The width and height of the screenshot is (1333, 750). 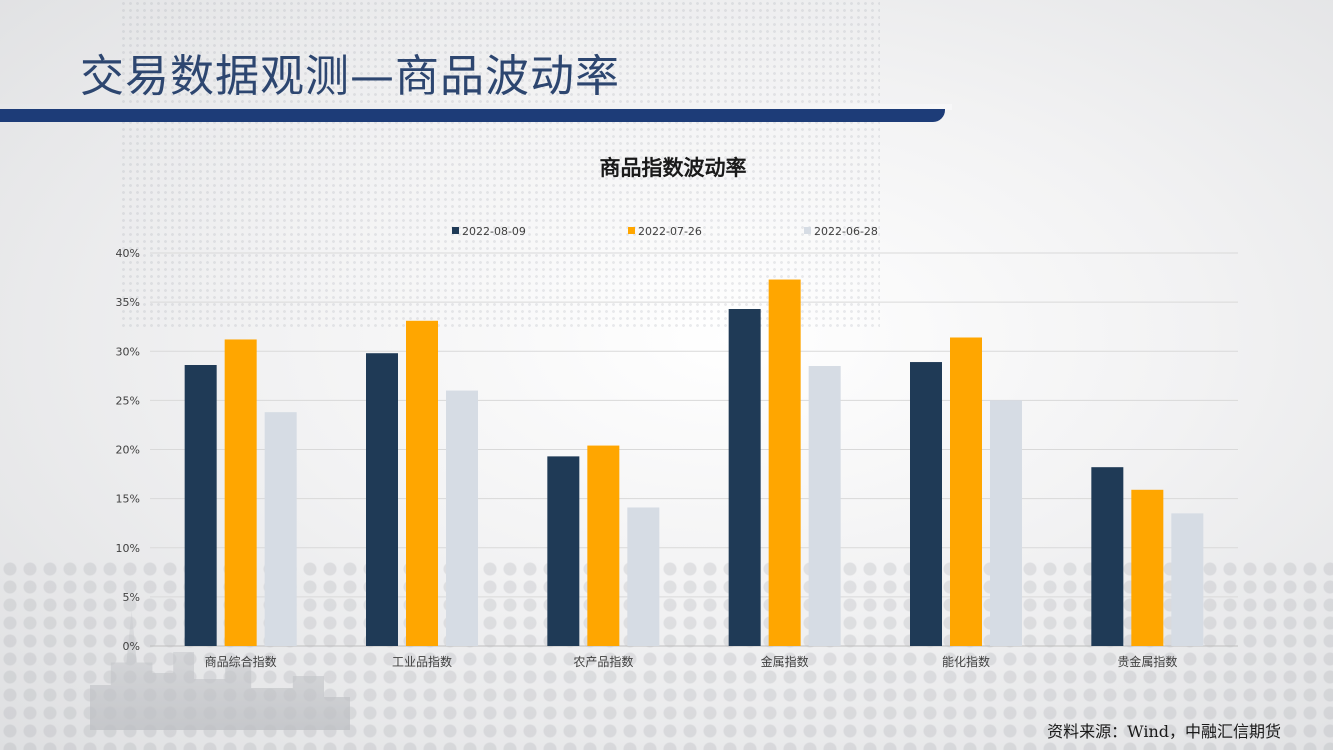 I want to click on y-tick-label: 30%, so click(x=128, y=351).